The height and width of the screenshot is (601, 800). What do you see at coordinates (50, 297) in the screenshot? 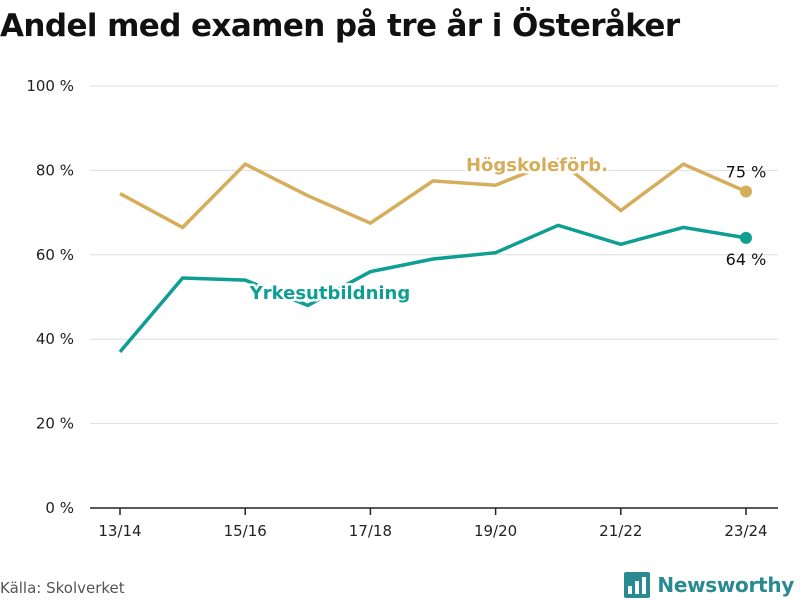
I see `y-axis-ticks: 0 % 20 % 40 % 60 % 80 % 100 %` at bounding box center [50, 297].